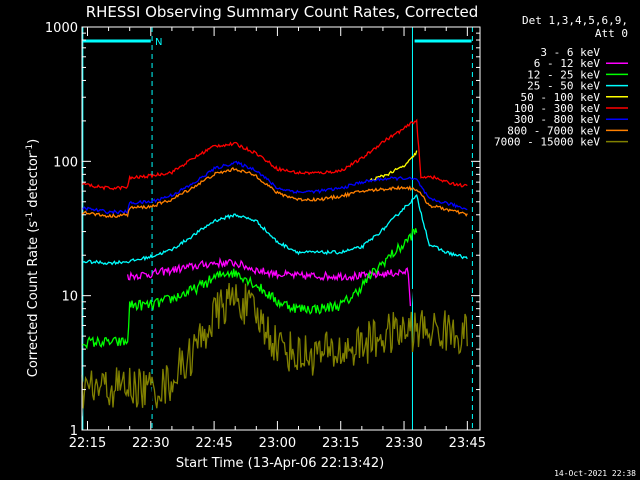  Describe the element at coordinates (61, 28) in the screenshot. I see `y-tick-label: 1000` at that location.